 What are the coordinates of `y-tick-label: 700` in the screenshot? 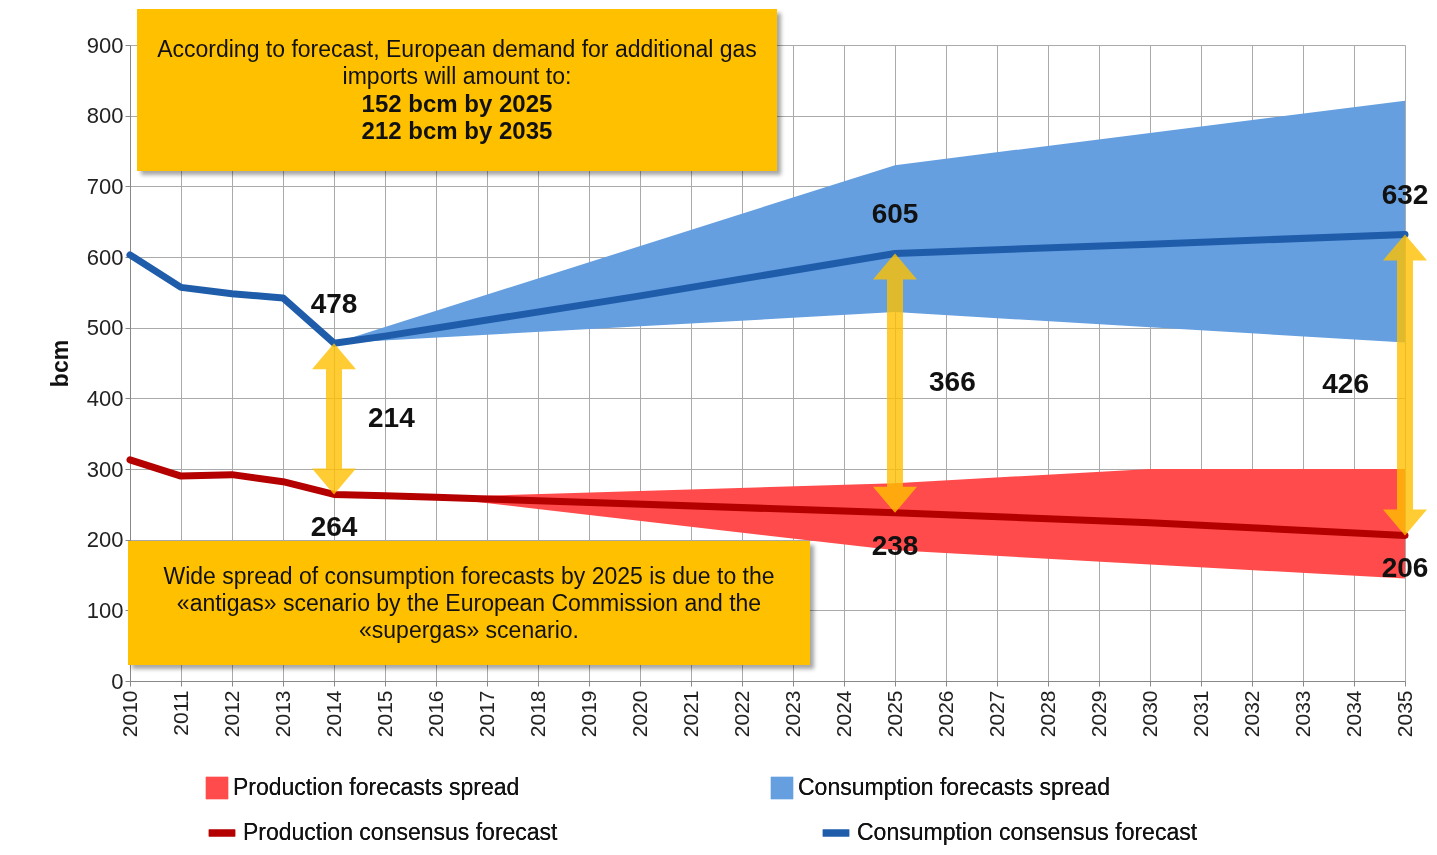 It's located at (105, 186).